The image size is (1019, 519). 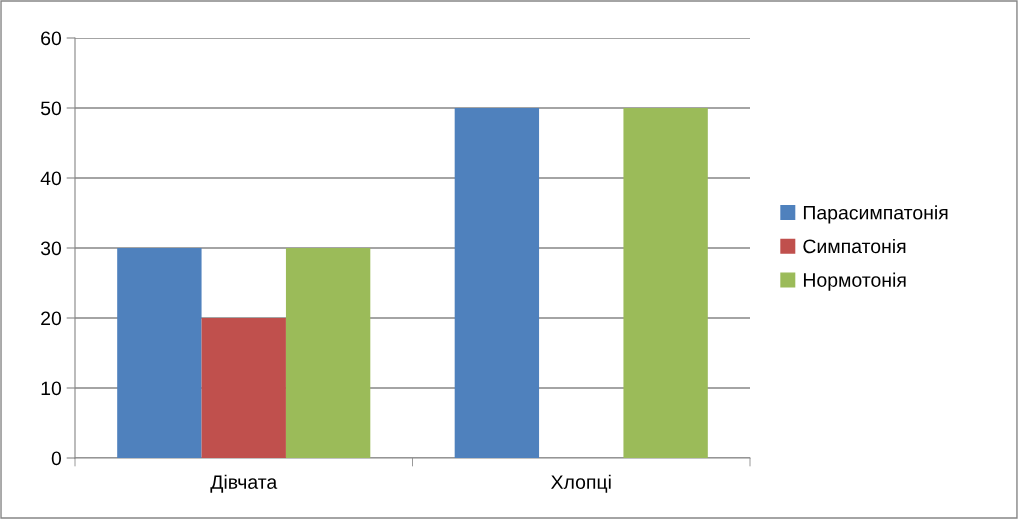 I want to click on x-tick-label: Дівчата, so click(x=244, y=483).